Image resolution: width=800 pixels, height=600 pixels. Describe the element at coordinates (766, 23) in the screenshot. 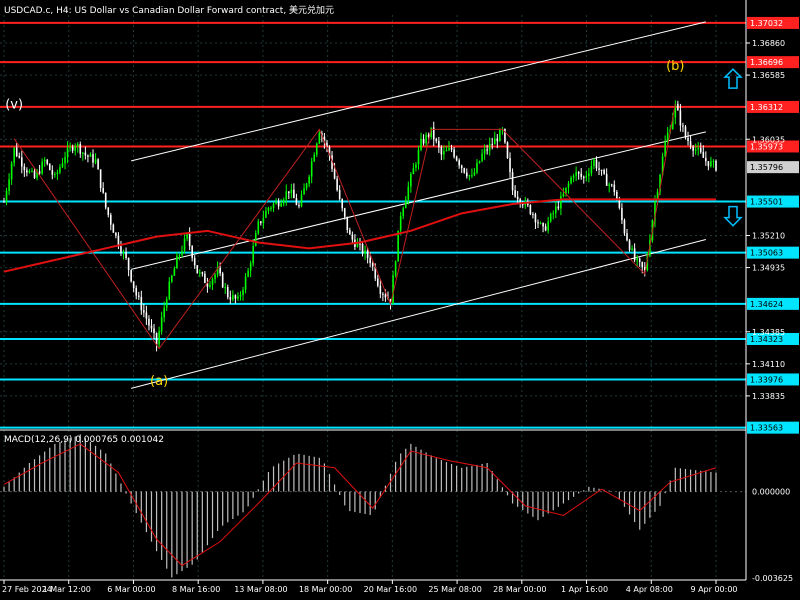

I see `level-label: 1.37032` at that location.